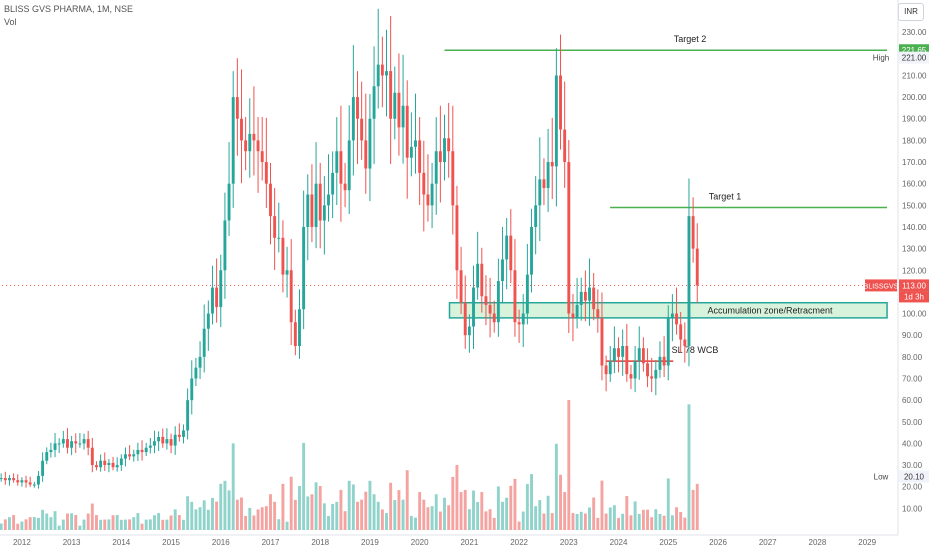  I want to click on y-tick-label: 120.00, so click(914, 270).